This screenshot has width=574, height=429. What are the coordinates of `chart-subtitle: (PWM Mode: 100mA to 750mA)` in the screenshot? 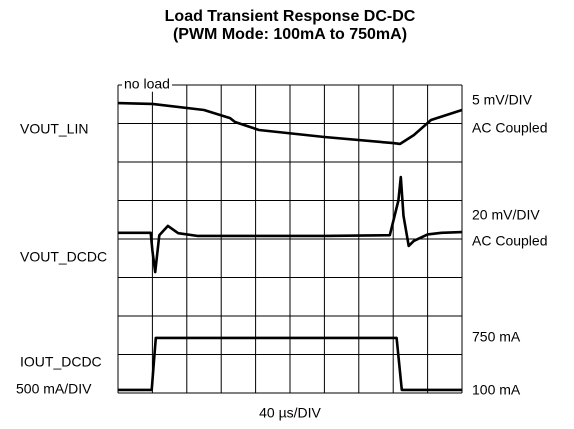 It's located at (290, 34).